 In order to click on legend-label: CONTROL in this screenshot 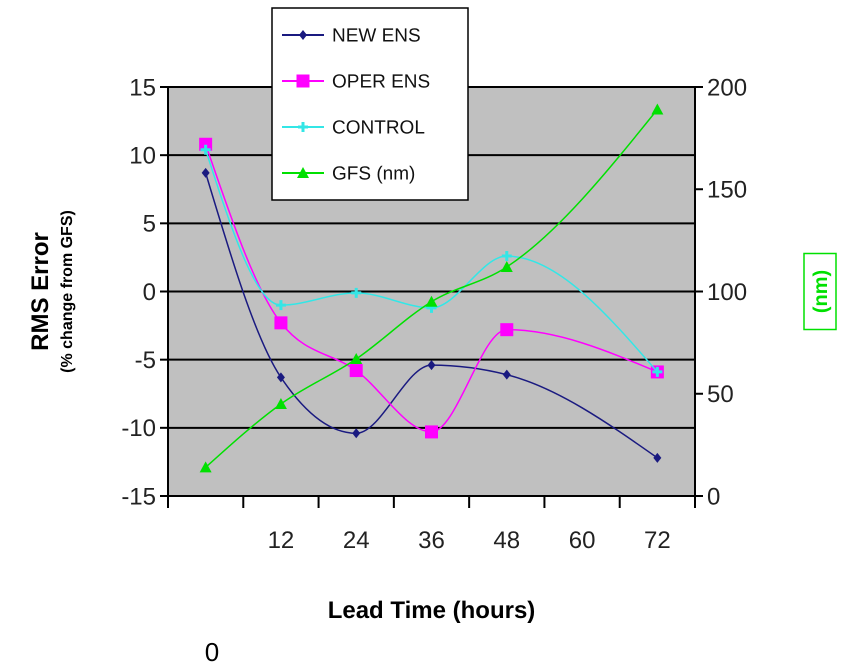, I will do `click(378, 128)`.